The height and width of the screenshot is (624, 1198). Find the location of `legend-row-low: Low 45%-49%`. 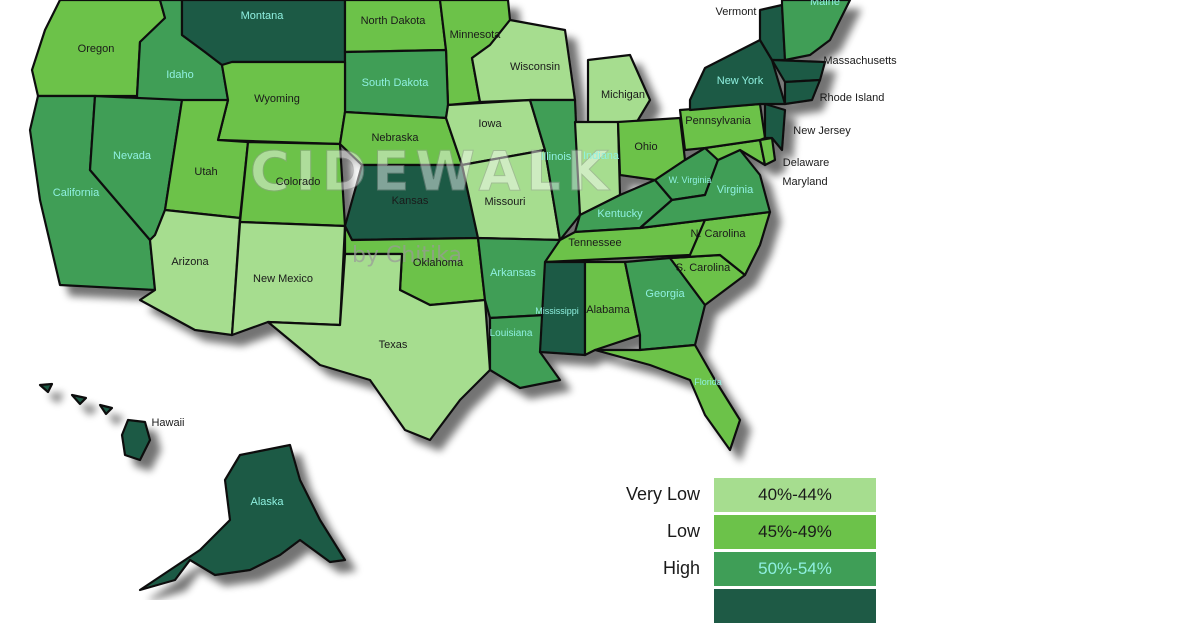

legend-row-low: Low 45%-49% is located at coordinates (740, 531).